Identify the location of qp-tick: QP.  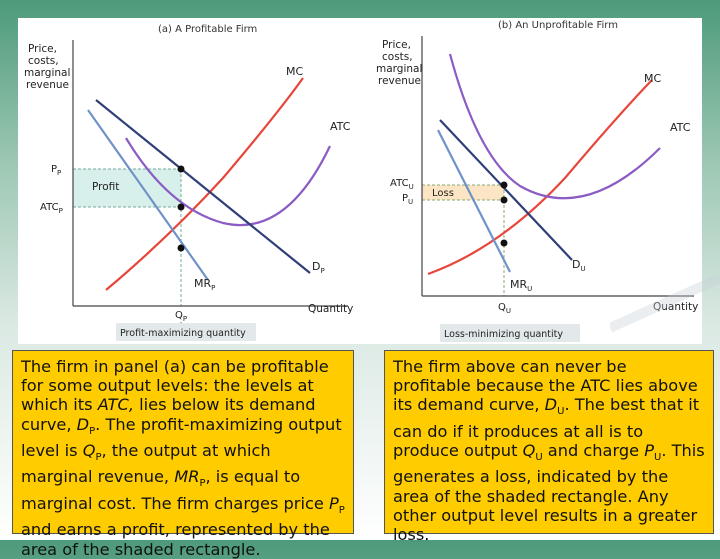
(181, 316).